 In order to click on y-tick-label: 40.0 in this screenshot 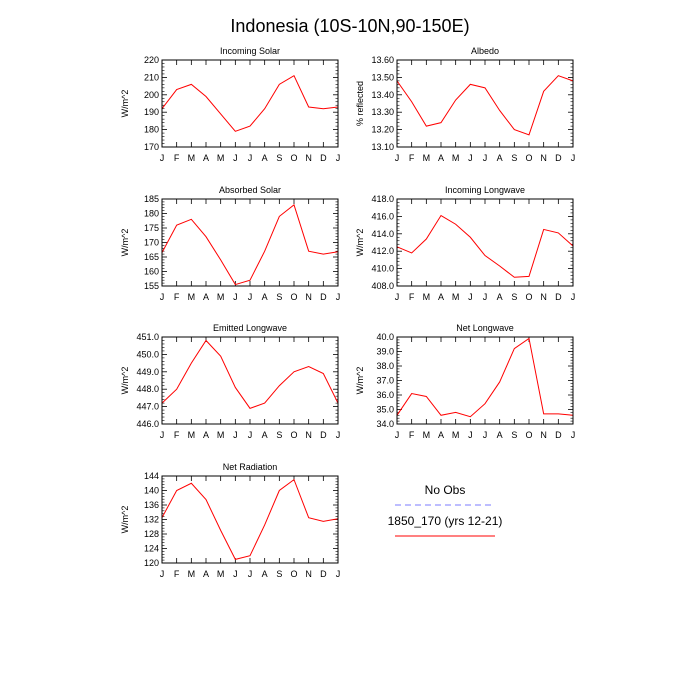, I will do `click(385, 337)`.